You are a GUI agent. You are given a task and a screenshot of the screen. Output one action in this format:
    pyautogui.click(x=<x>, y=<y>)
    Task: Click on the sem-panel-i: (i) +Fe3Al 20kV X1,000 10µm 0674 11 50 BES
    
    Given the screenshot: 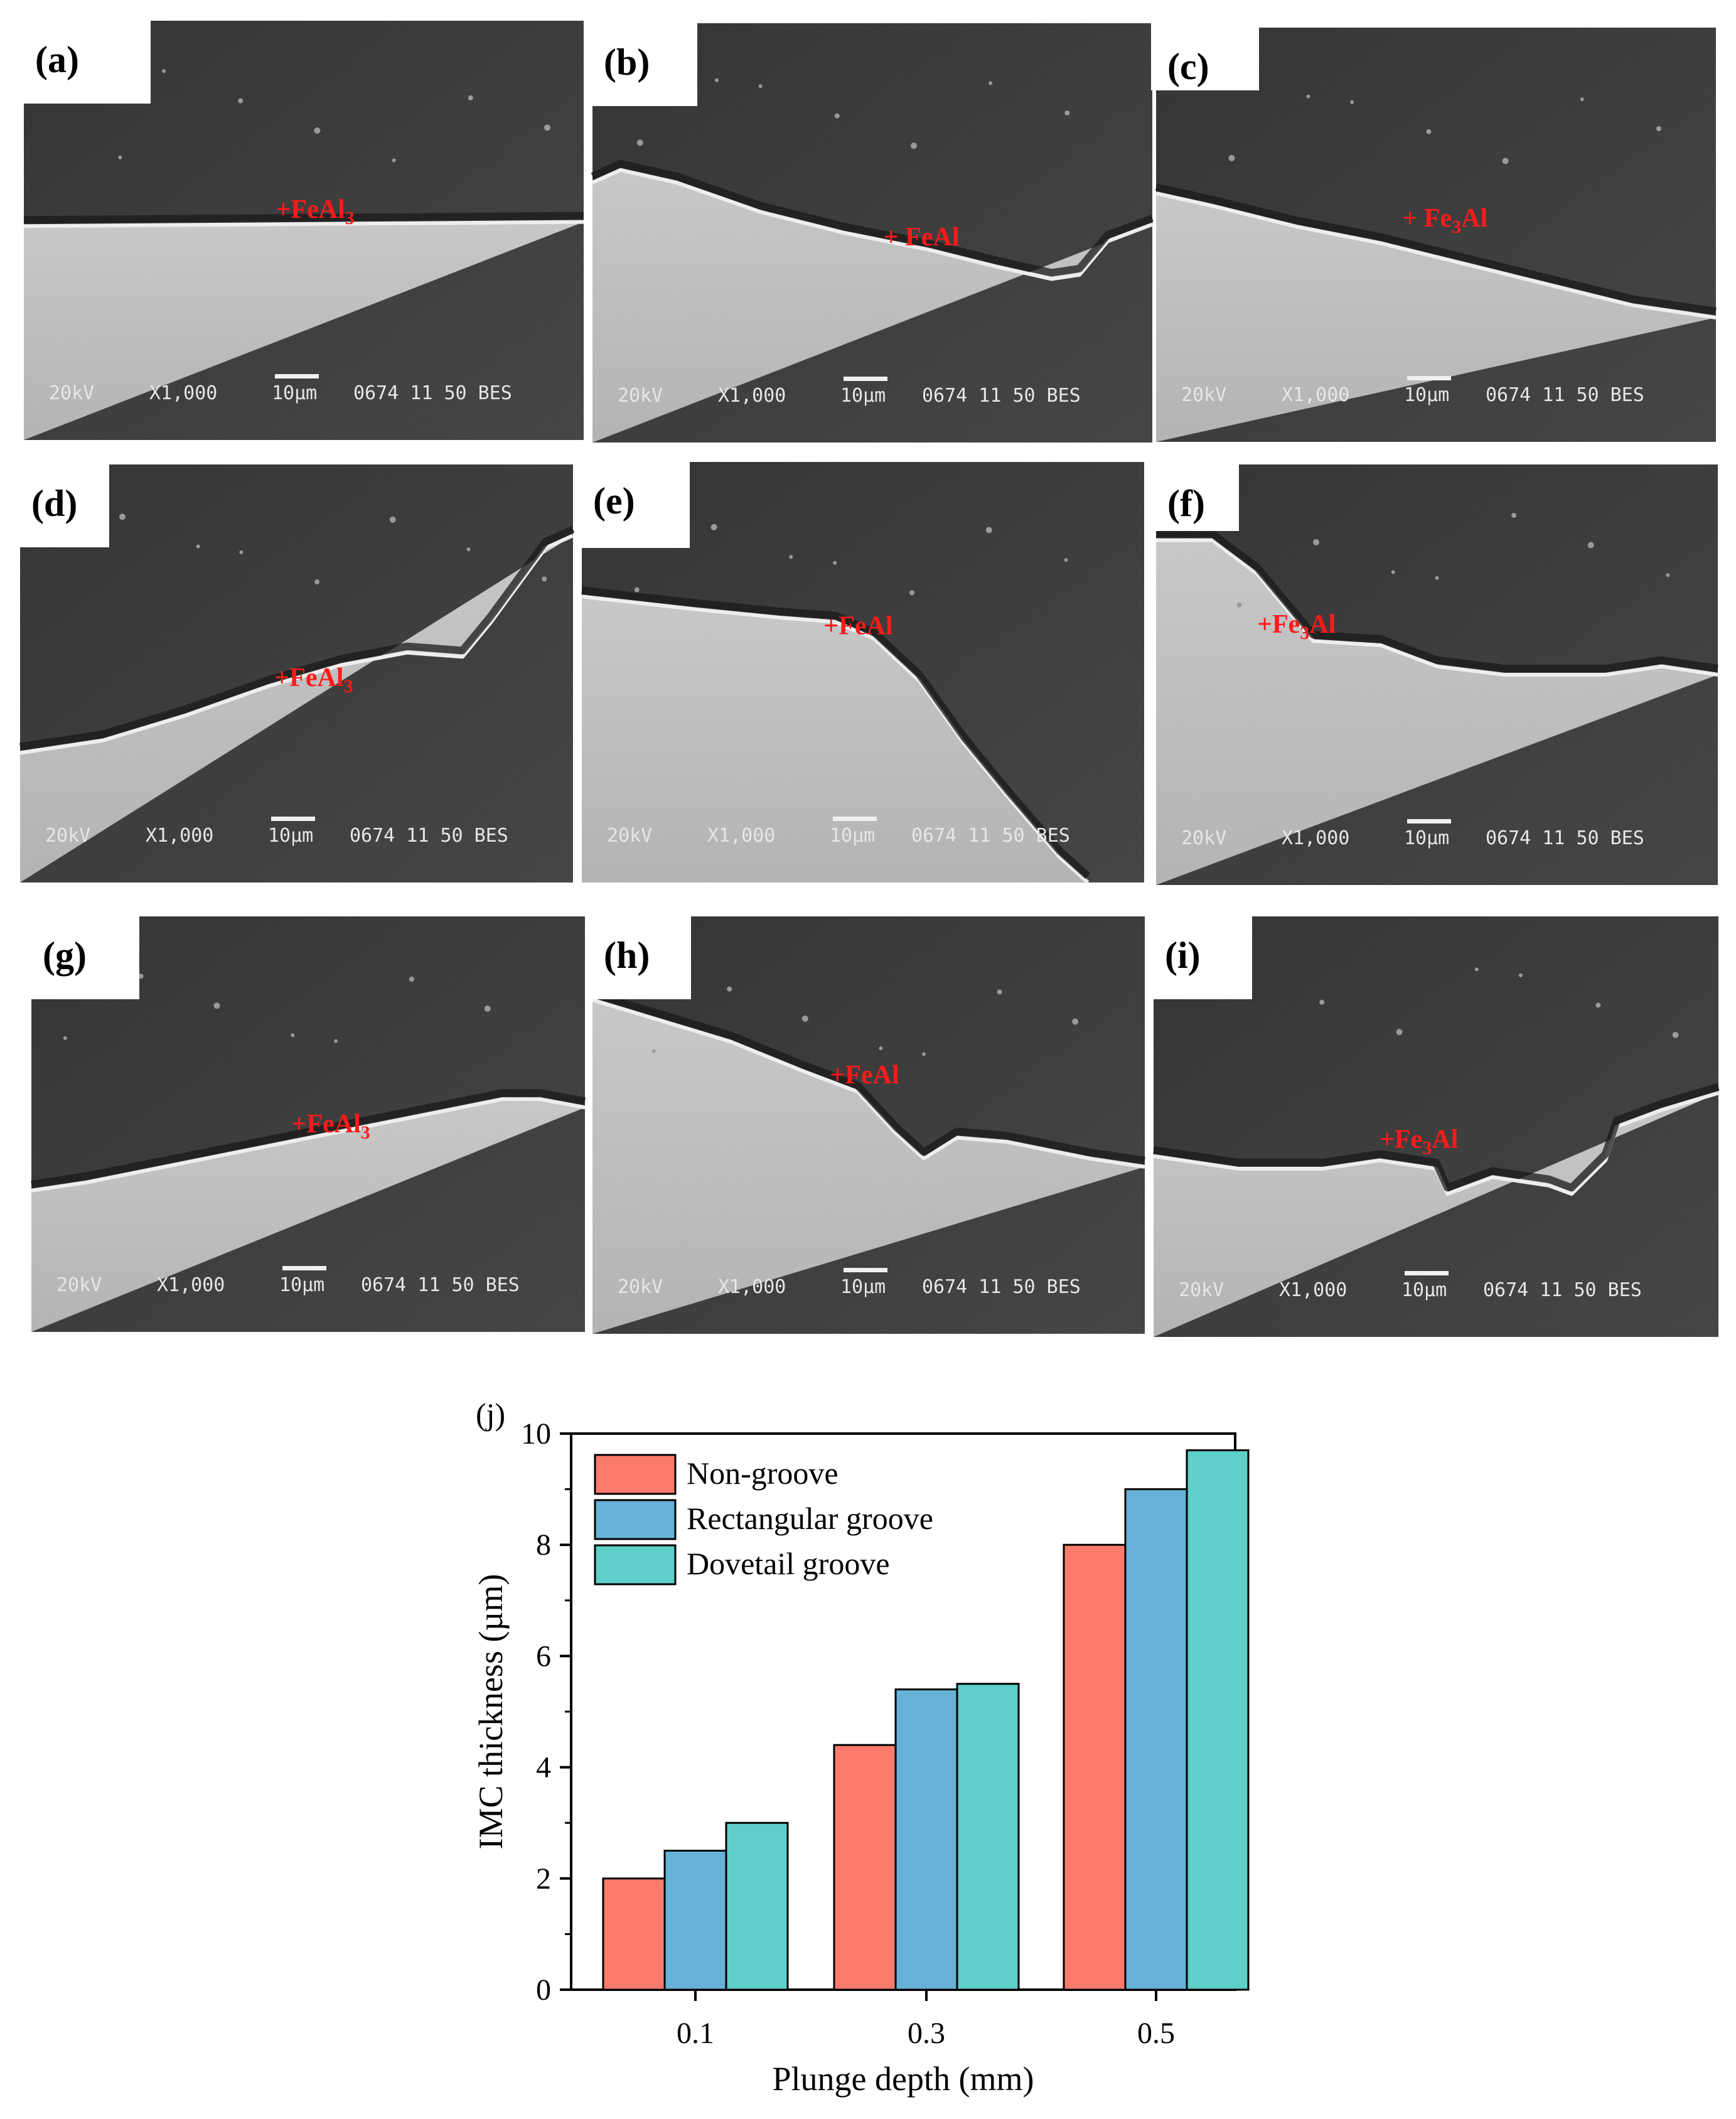 What is the action you would take?
    pyautogui.click(x=1434, y=1124)
    